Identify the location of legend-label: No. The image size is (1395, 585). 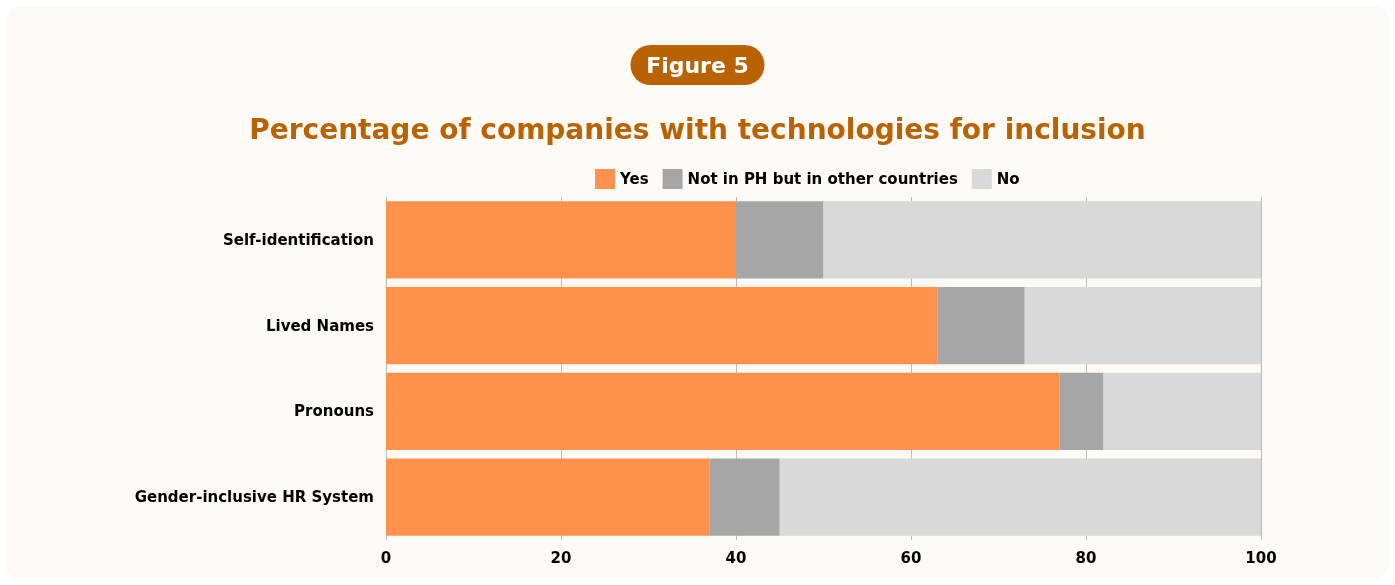
(1008, 179).